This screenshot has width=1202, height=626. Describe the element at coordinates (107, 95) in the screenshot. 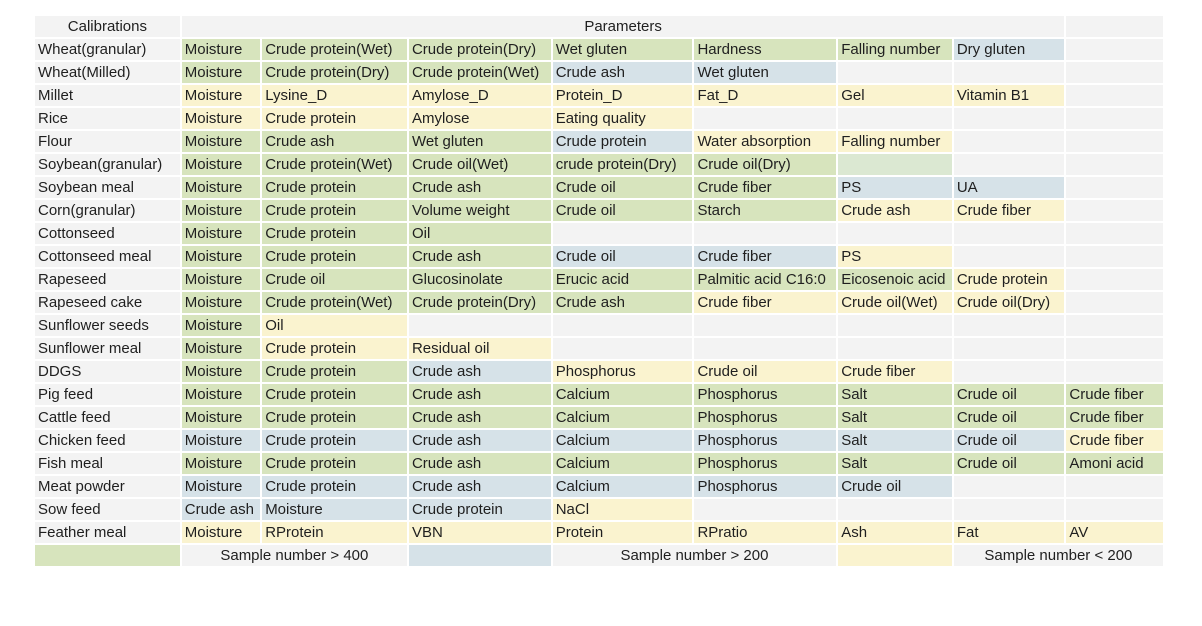

I see `calibration-name: Millet` at that location.